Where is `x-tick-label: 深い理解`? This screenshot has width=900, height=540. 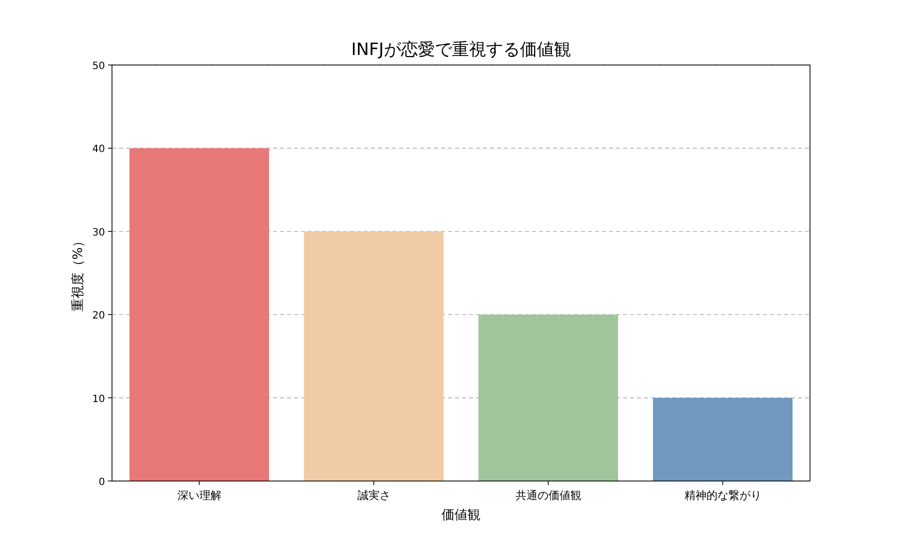
x-tick-label: 深い理解 is located at coordinates (199, 495).